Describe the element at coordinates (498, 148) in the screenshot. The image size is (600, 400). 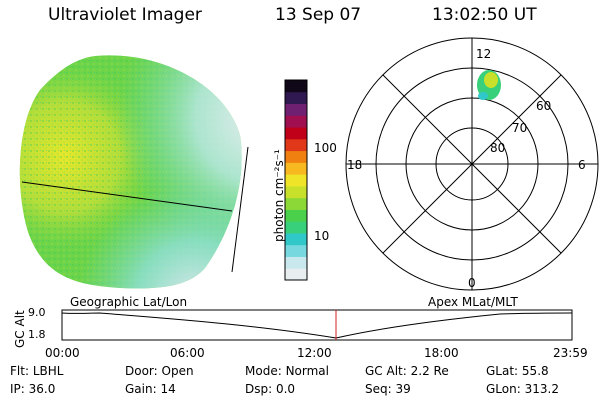
I see `polar-lat-80: 80` at that location.